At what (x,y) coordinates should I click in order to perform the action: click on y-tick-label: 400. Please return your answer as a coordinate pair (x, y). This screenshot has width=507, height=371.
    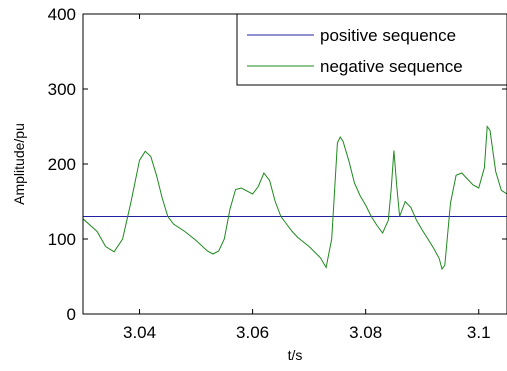
    Looking at the image, I should click on (62, 14).